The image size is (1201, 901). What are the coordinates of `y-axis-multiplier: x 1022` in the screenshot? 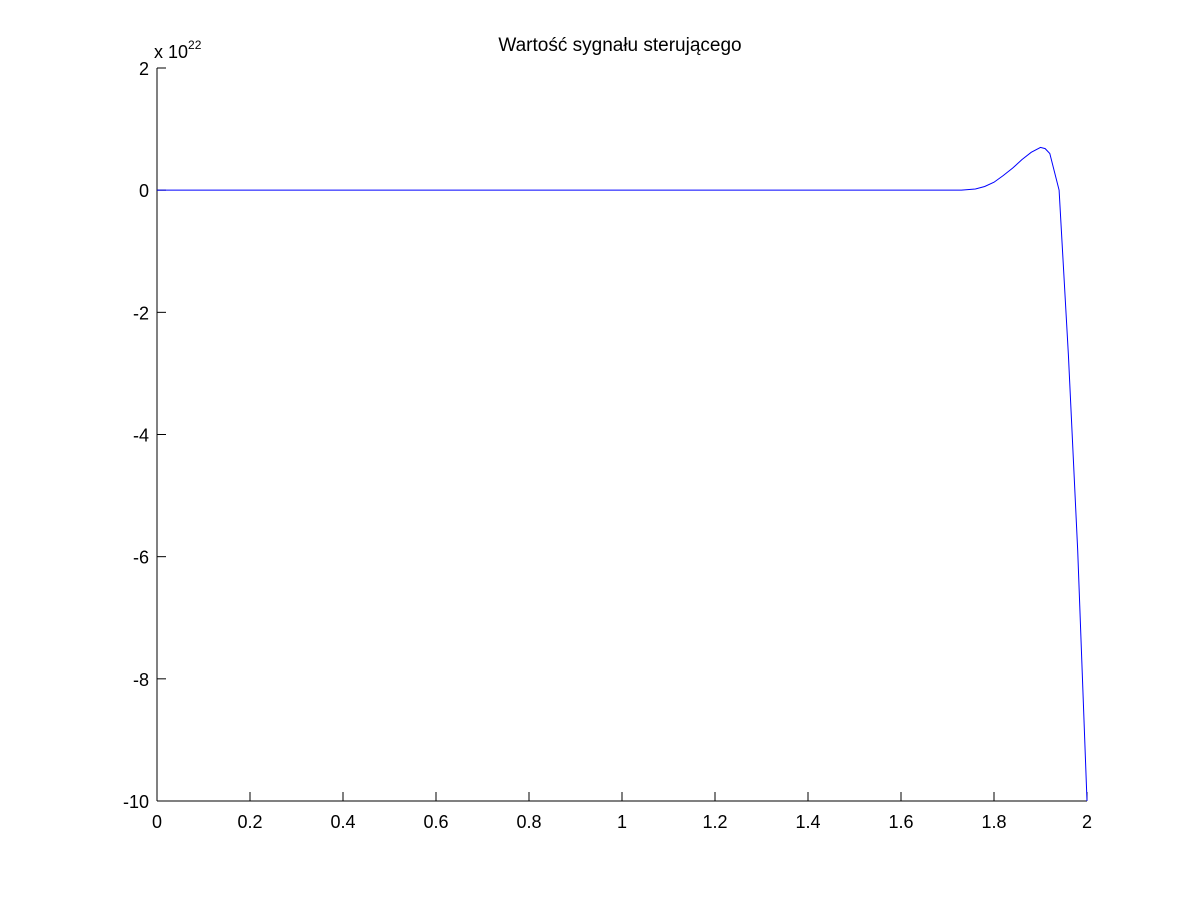 It's located at (178, 50).